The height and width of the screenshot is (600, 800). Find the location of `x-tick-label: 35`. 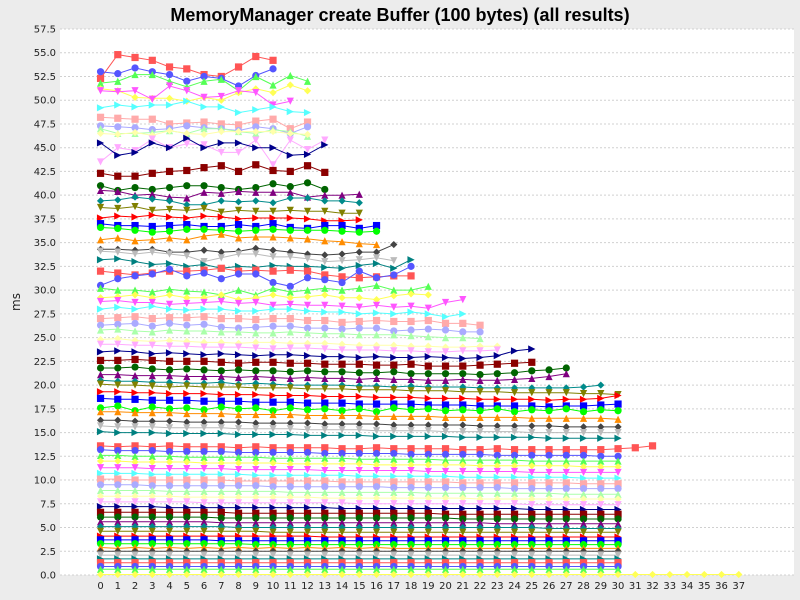

x-tick-label: 35 is located at coordinates (704, 586).